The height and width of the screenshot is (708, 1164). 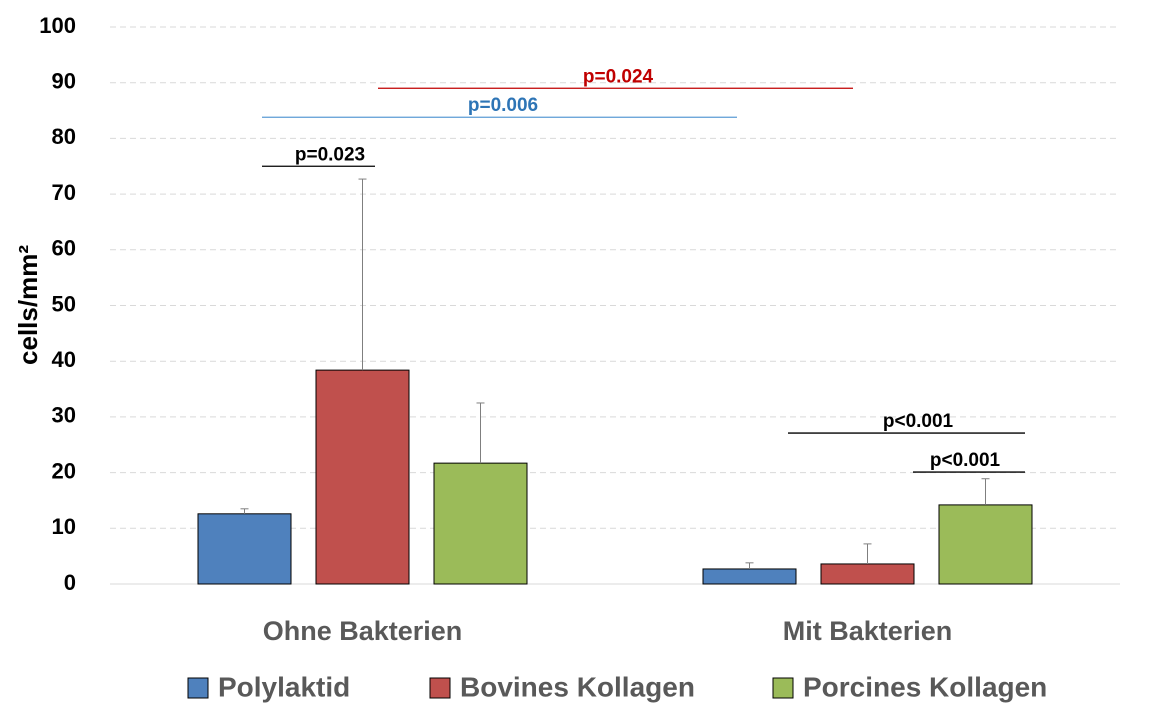 I want to click on y-tick-label: 100, so click(x=57, y=25).